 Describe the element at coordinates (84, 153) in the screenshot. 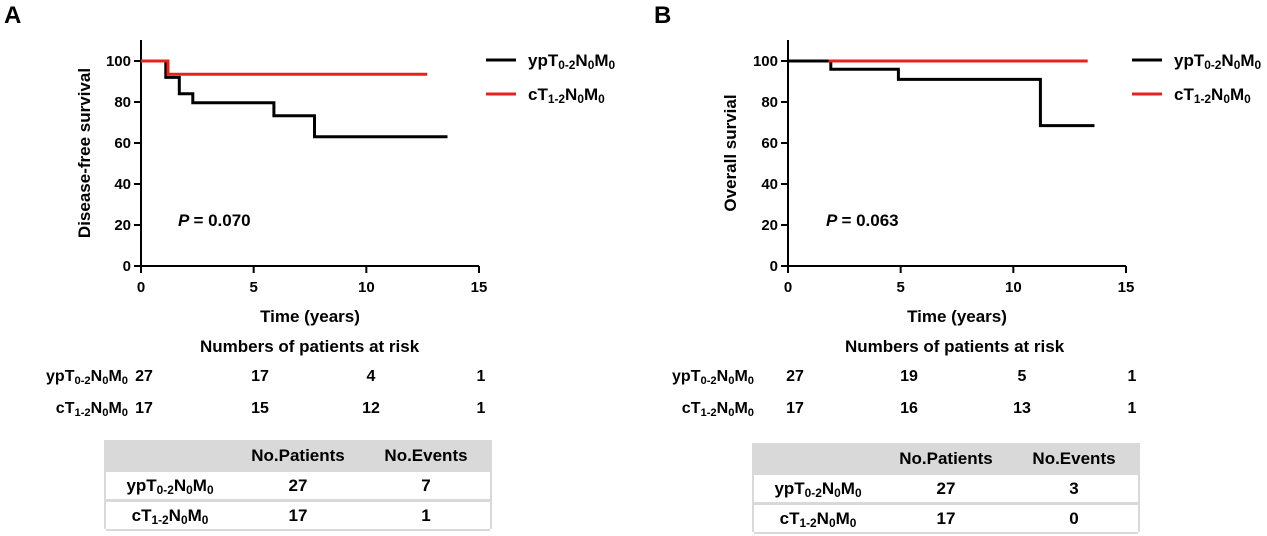

I see `y-axis-label: Disease-free survival` at that location.